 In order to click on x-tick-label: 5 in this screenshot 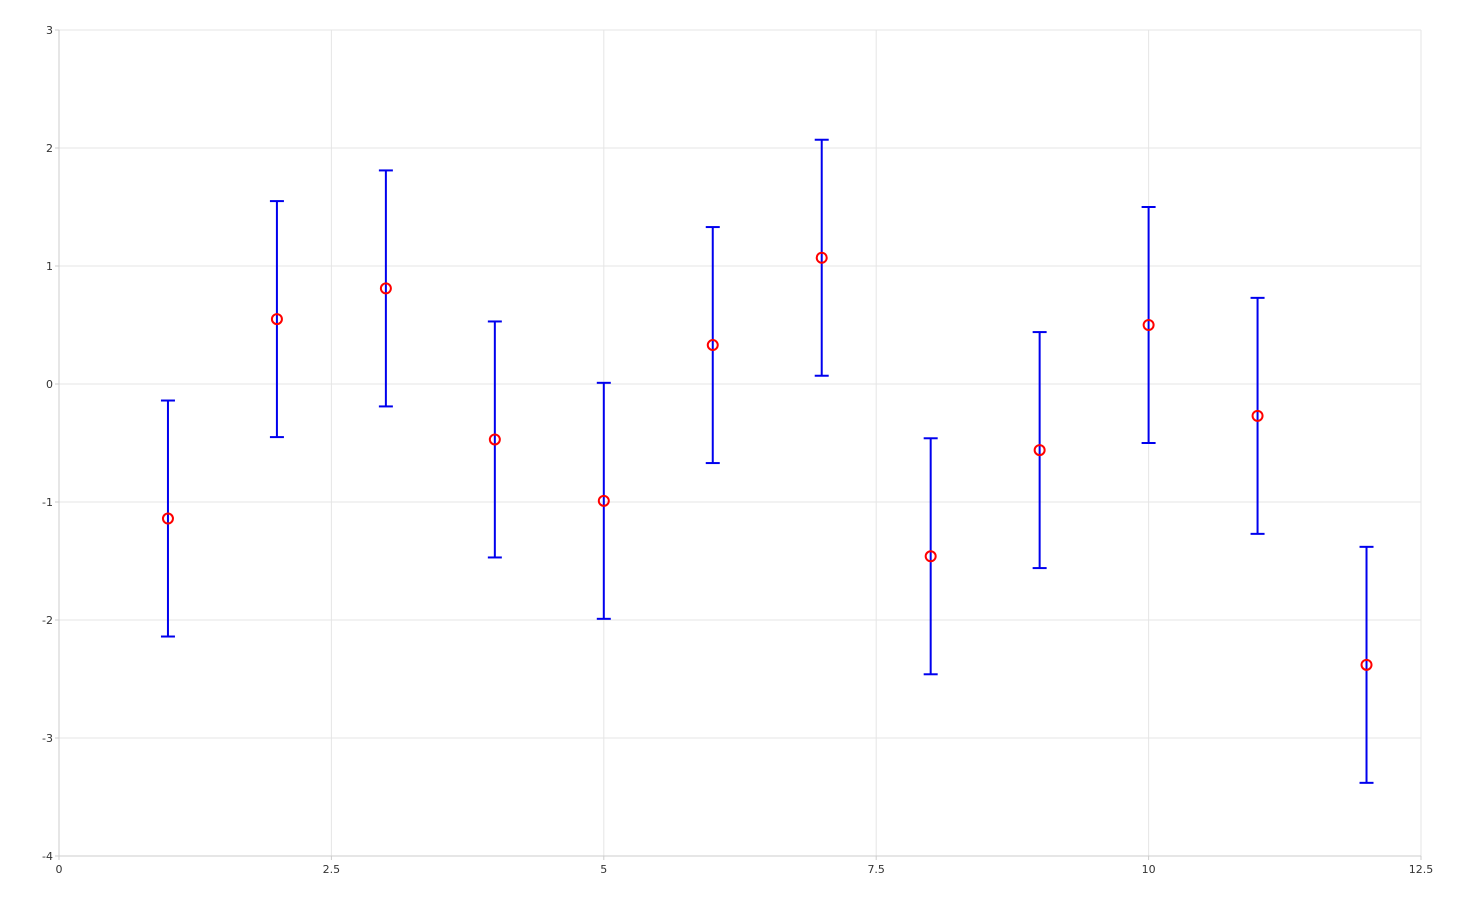, I will do `click(603, 869)`.